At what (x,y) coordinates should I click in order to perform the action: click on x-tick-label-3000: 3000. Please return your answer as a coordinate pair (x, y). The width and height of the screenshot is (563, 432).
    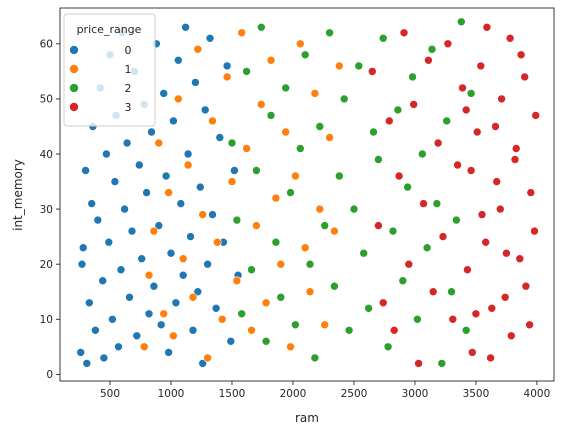
    Looking at the image, I should click on (415, 394).